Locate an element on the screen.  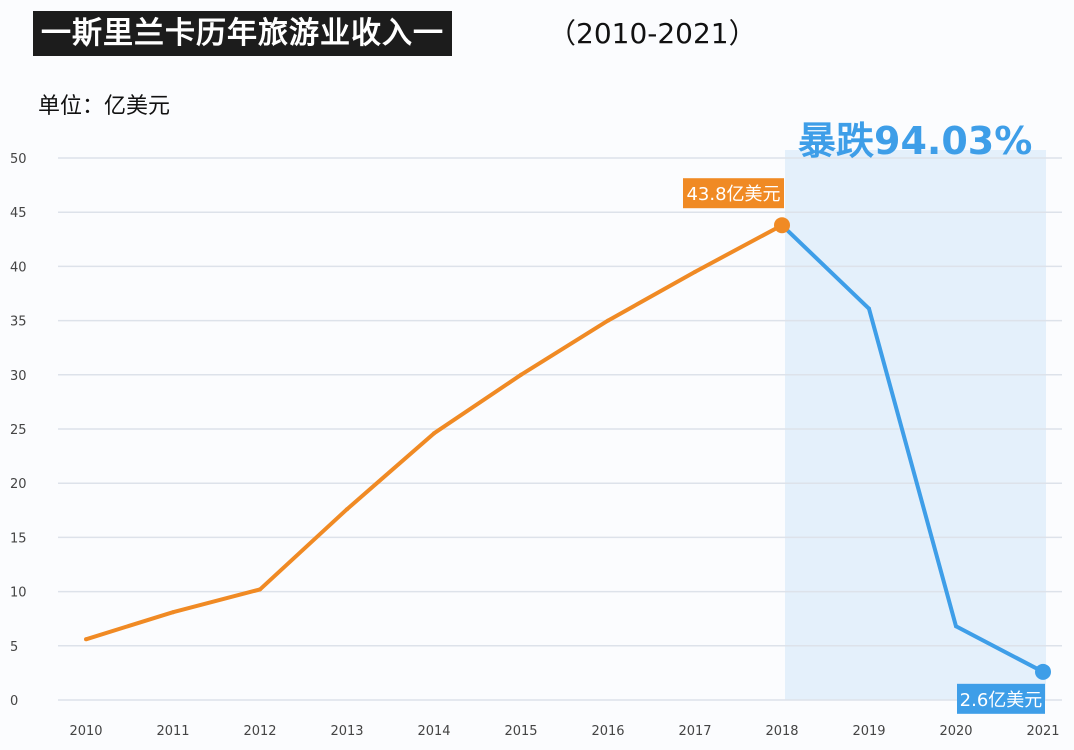
y-tick-label: 10 is located at coordinates (18, 593).